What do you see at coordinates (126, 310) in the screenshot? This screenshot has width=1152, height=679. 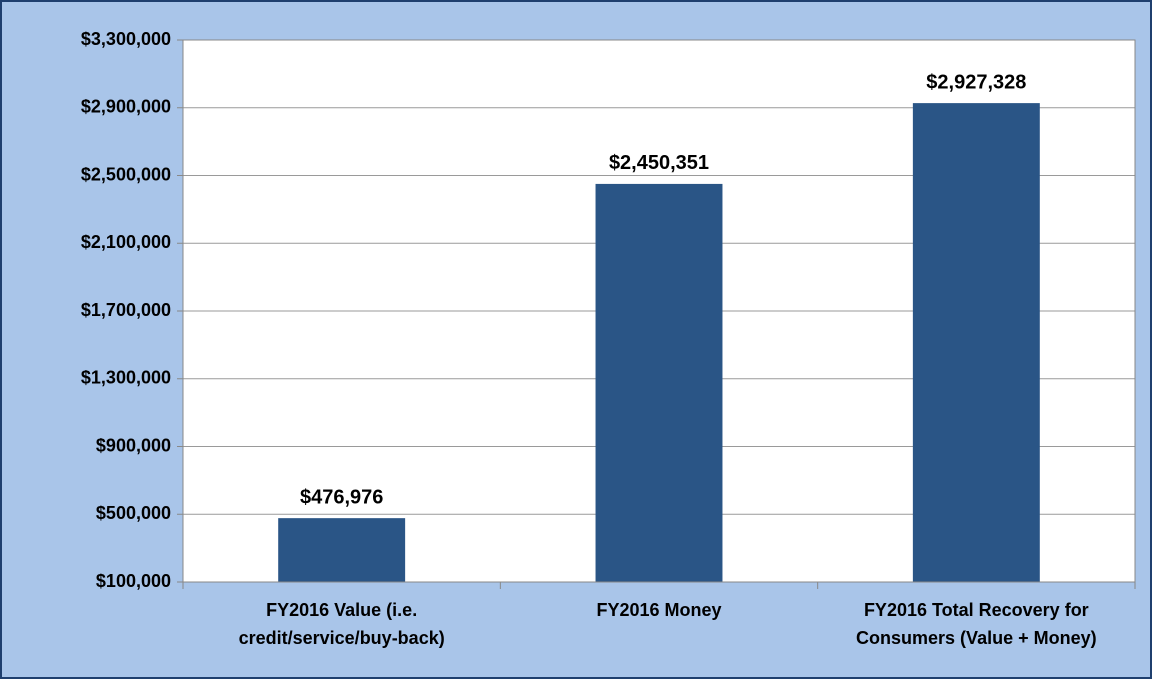 I see `y-tick-label: $1,700,000` at bounding box center [126, 310].